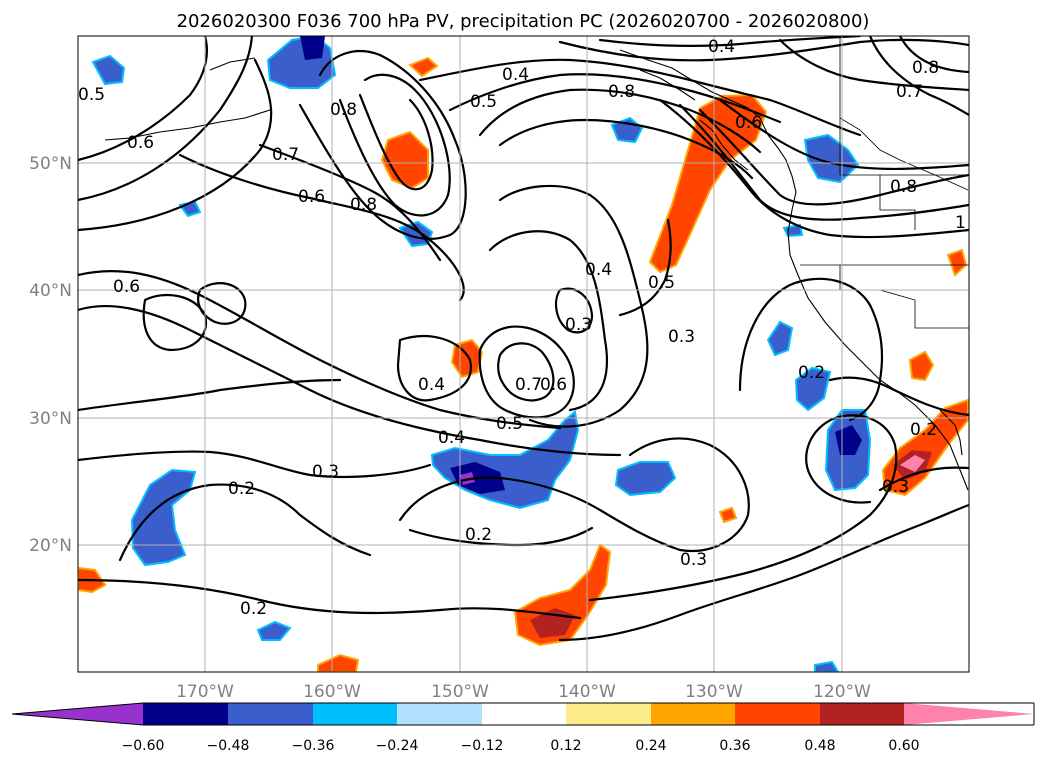 The height and width of the screenshot is (765, 1047). Describe the element at coordinates (50, 291) in the screenshot. I see `lat-tick-label: 40°N` at that location.